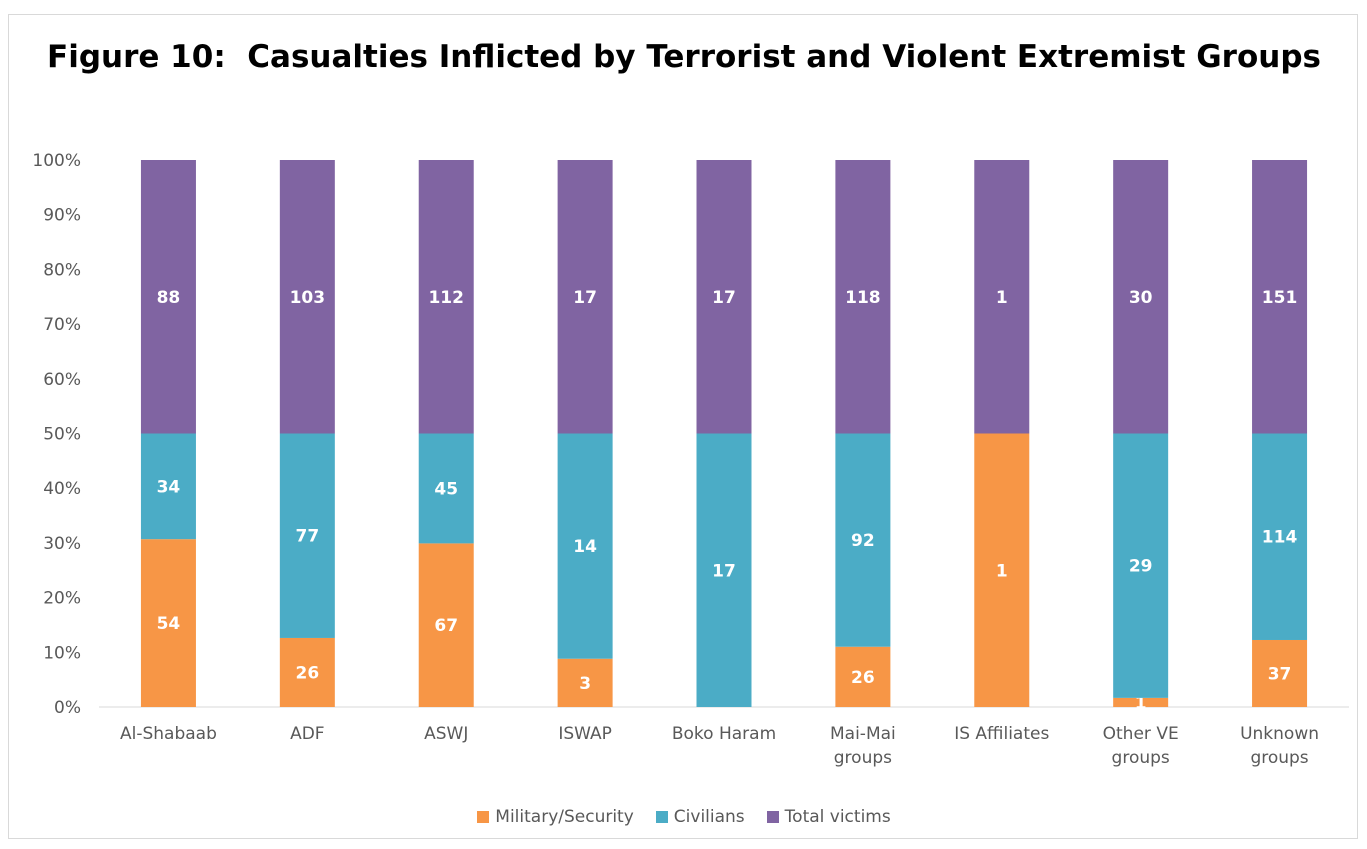 Image resolution: width=1367 pixels, height=849 pixels. Describe the element at coordinates (62, 544) in the screenshot. I see `y-tick-label: 30%` at that location.